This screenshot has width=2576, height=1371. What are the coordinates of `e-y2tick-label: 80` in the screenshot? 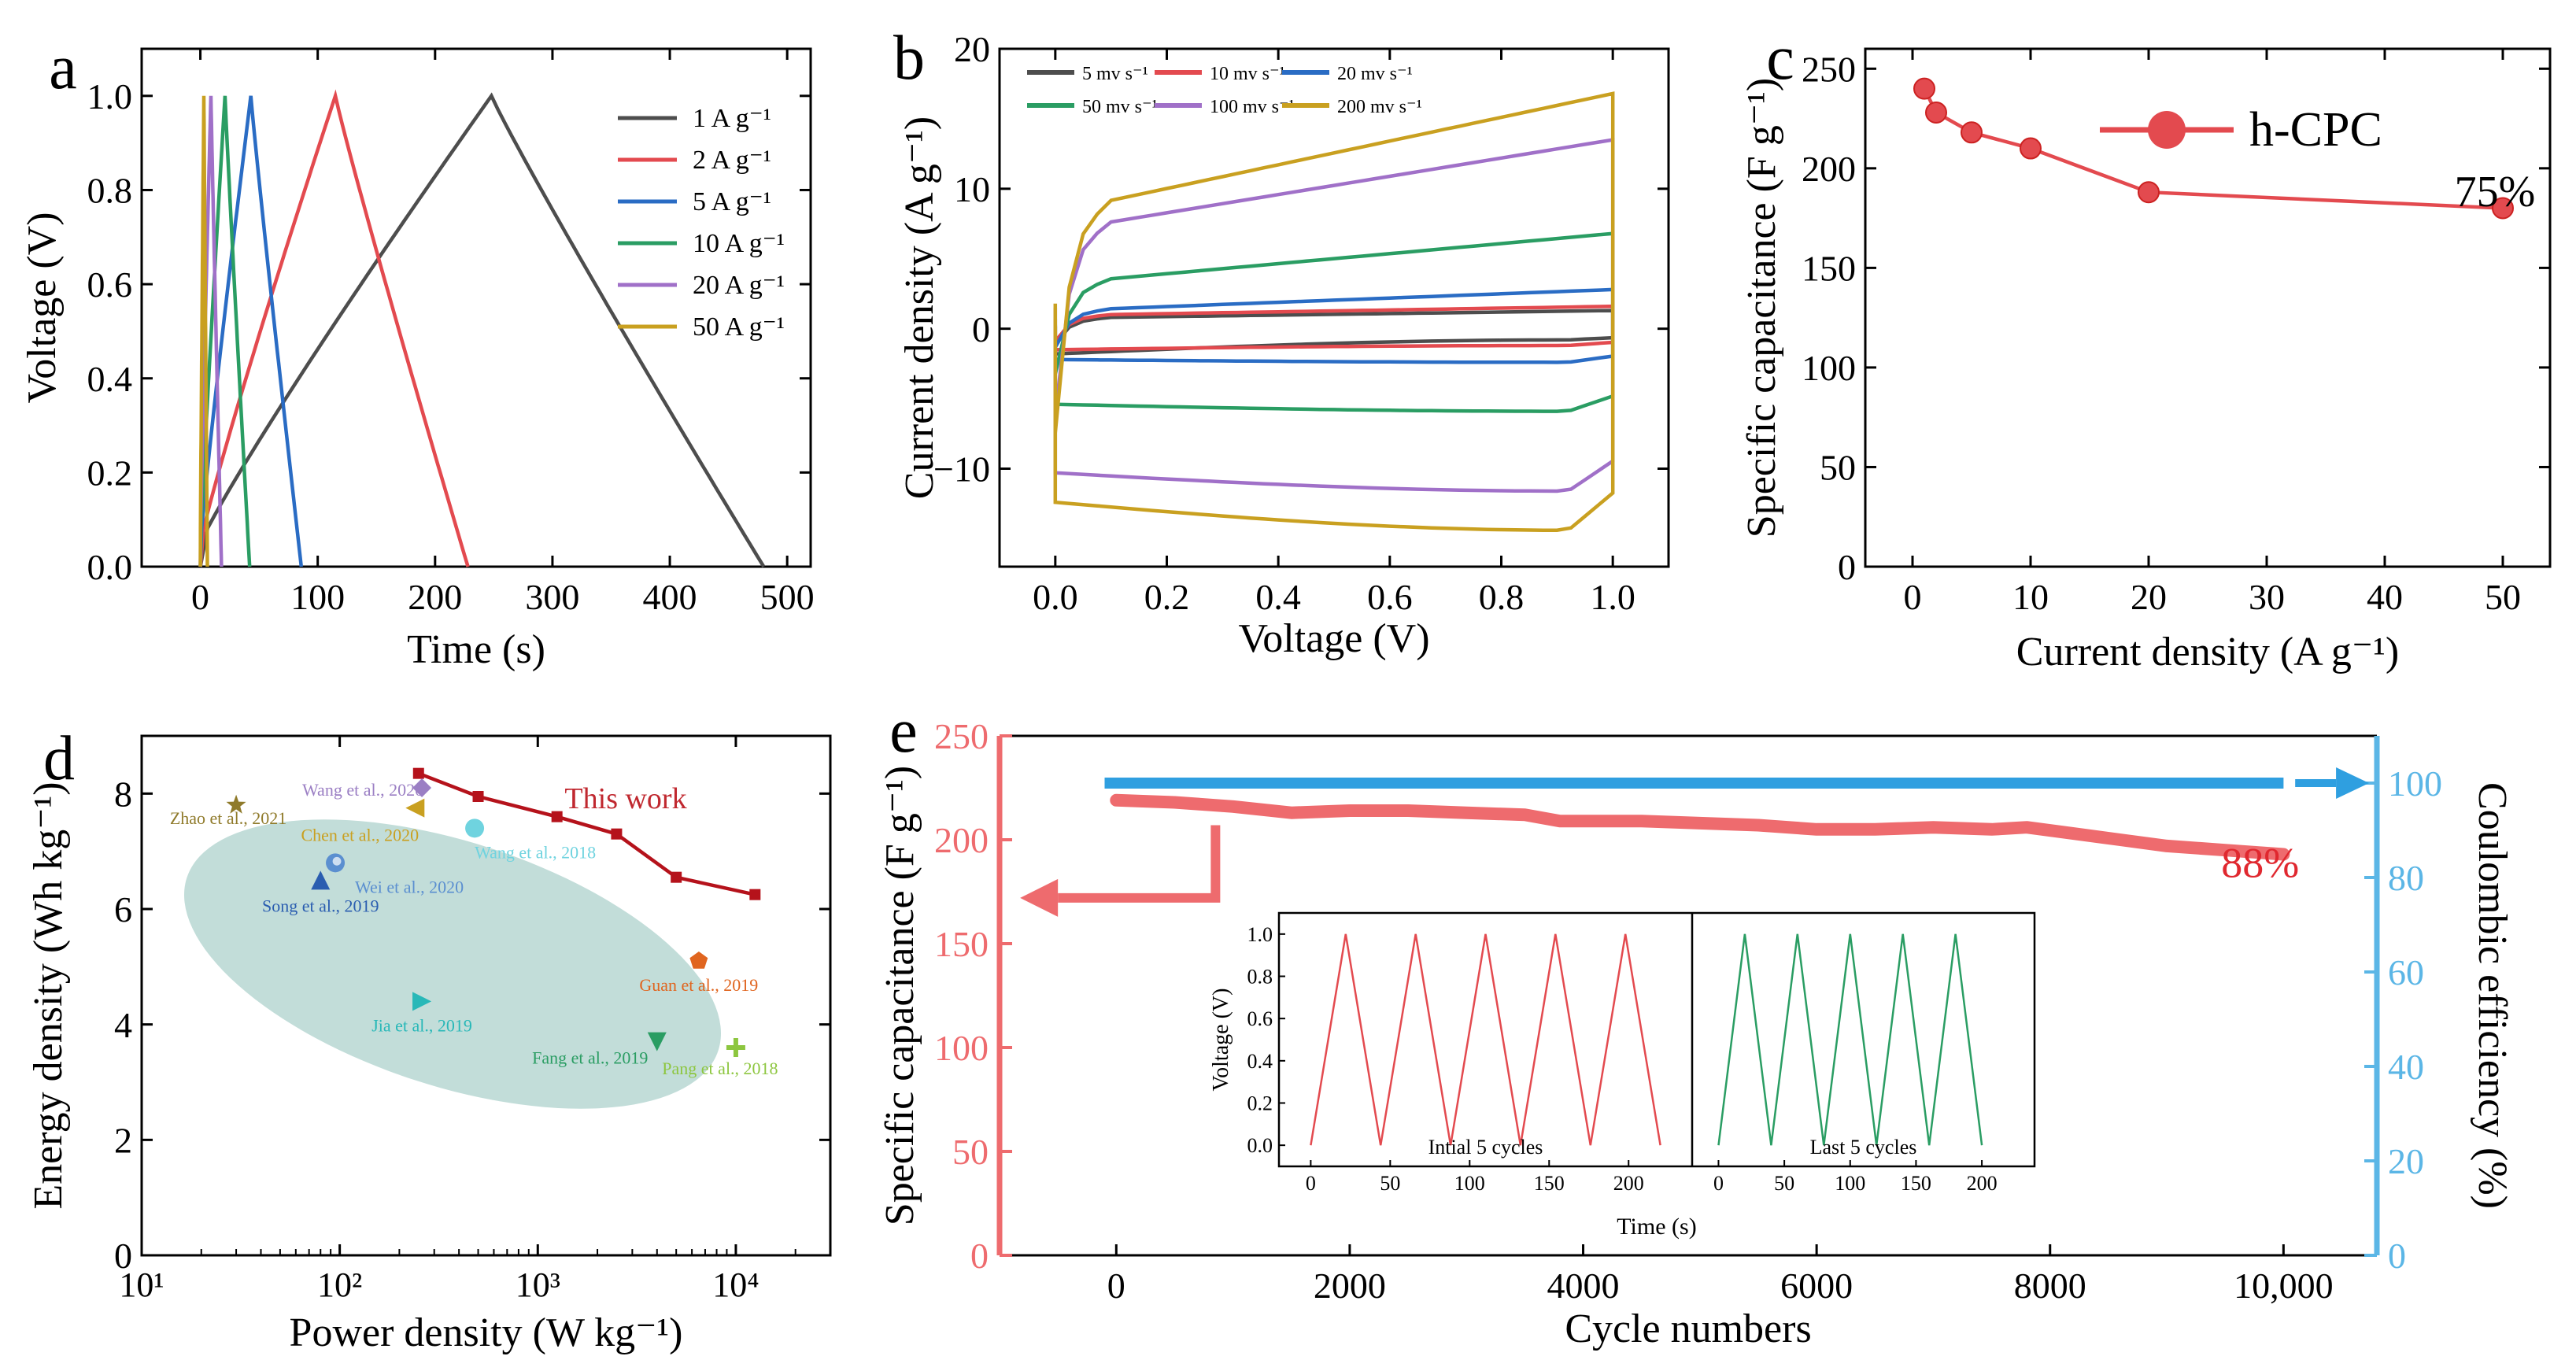 It's located at (2406, 878).